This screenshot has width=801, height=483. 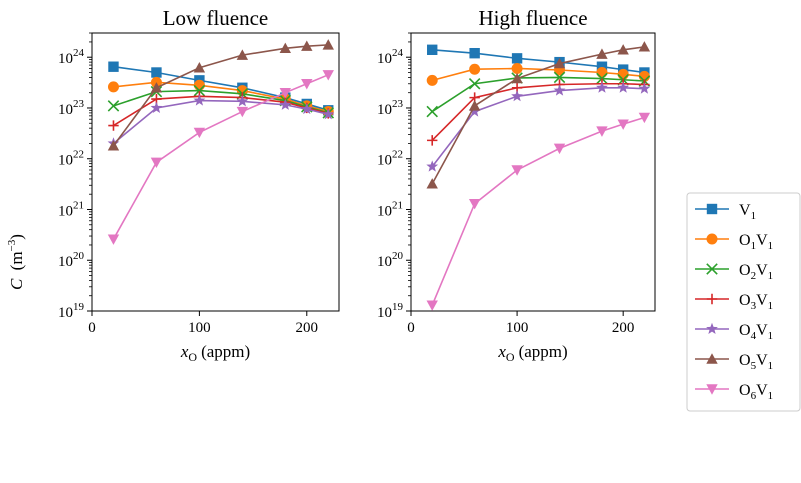 What do you see at coordinates (71, 260) in the screenshot?
I see `y-tick-label: 1020` at bounding box center [71, 260].